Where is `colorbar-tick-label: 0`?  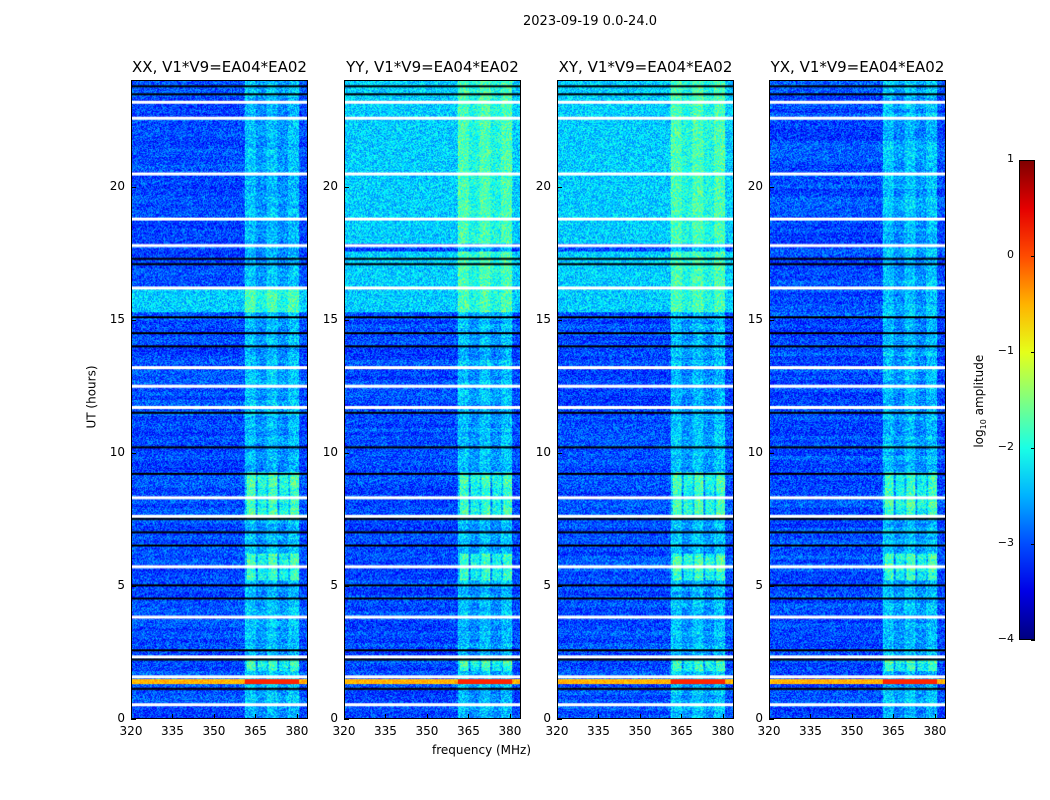
colorbar-tick-label: 0 is located at coordinates (1010, 254).